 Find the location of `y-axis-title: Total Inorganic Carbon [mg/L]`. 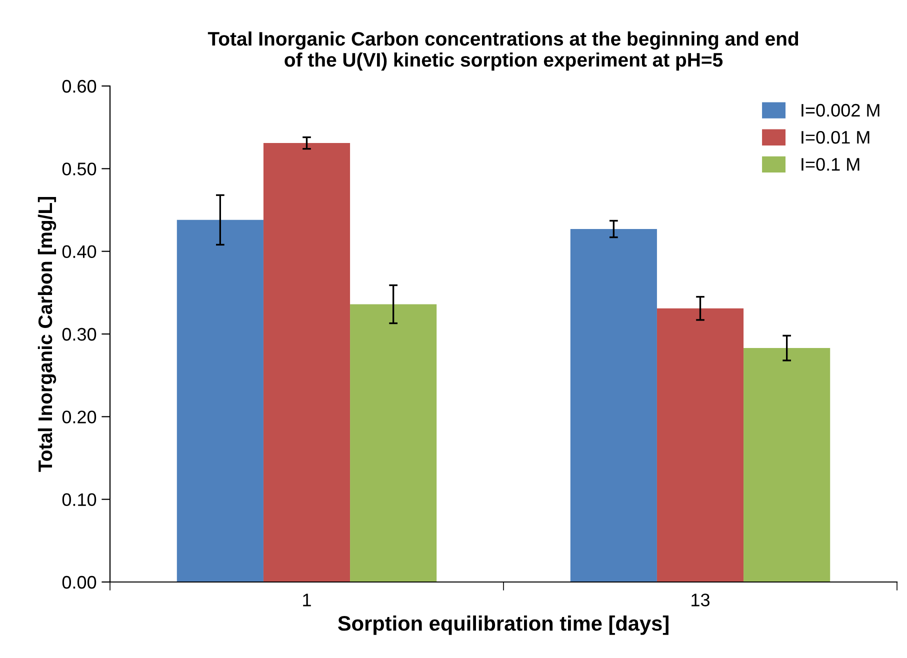

y-axis-title: Total Inorganic Carbon [mg/L] is located at coordinates (47, 334).